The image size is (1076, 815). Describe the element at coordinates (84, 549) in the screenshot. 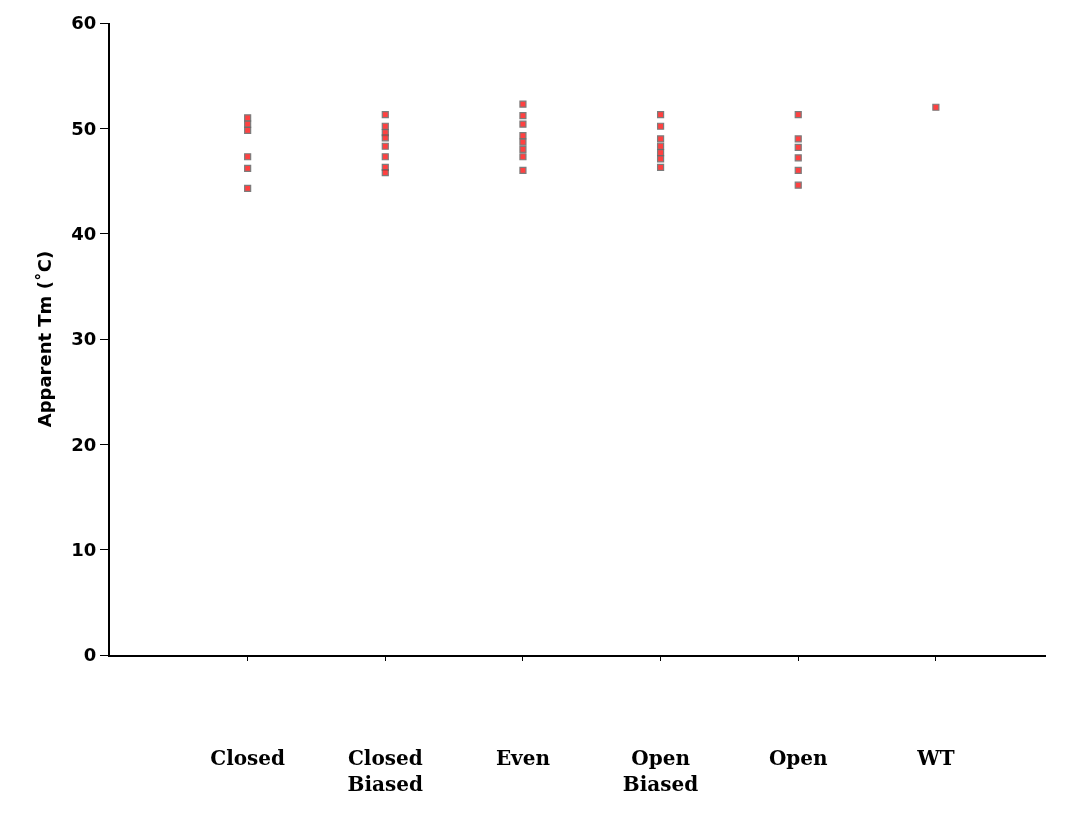

I see `y-tick-label: 10` at that location.